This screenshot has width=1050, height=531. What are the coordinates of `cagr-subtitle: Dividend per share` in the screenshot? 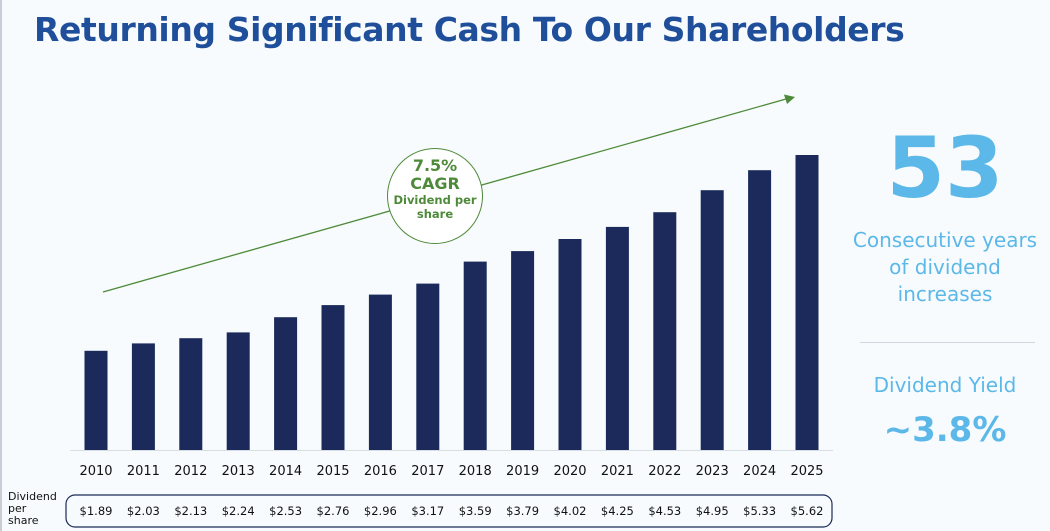 It's located at (435, 207).